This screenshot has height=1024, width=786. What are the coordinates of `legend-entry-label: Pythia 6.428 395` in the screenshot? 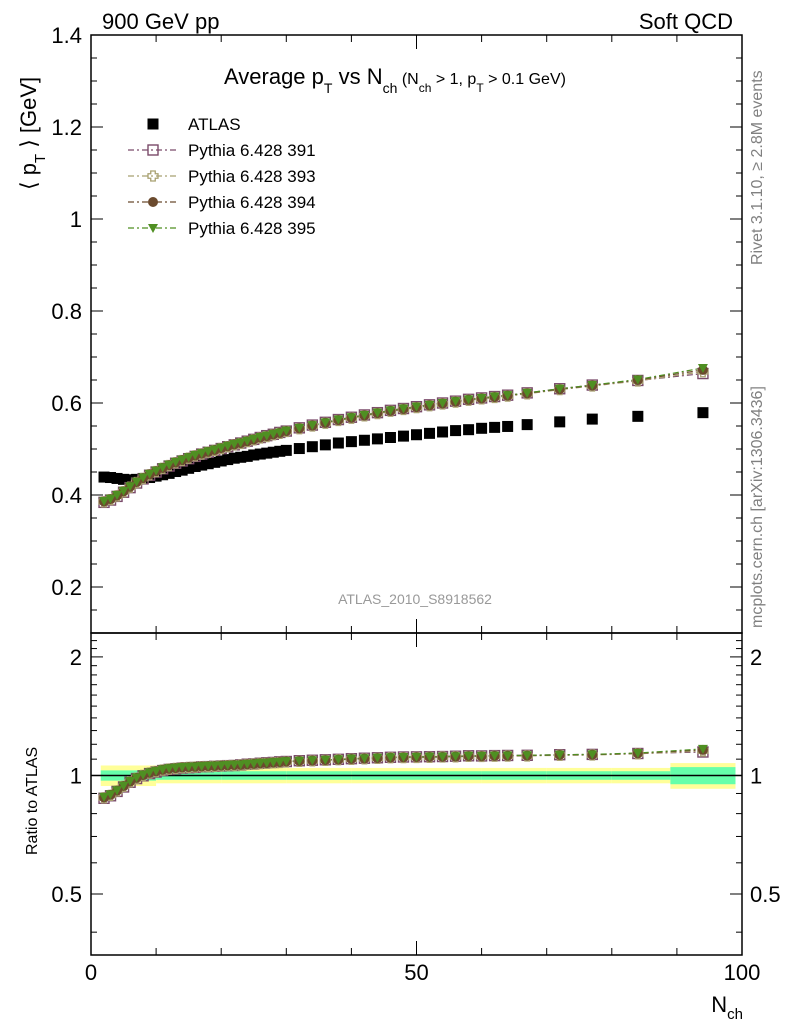 It's located at (252, 228).